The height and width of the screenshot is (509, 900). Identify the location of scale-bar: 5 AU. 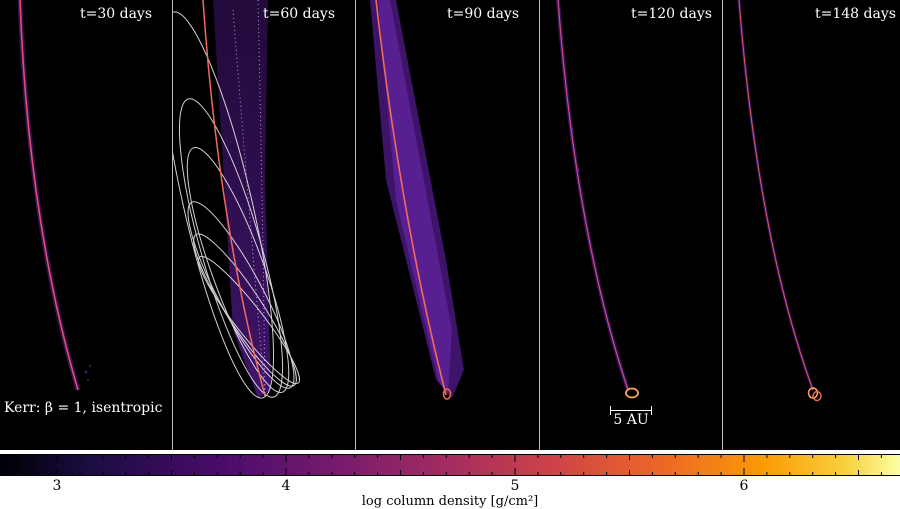
(631, 419).